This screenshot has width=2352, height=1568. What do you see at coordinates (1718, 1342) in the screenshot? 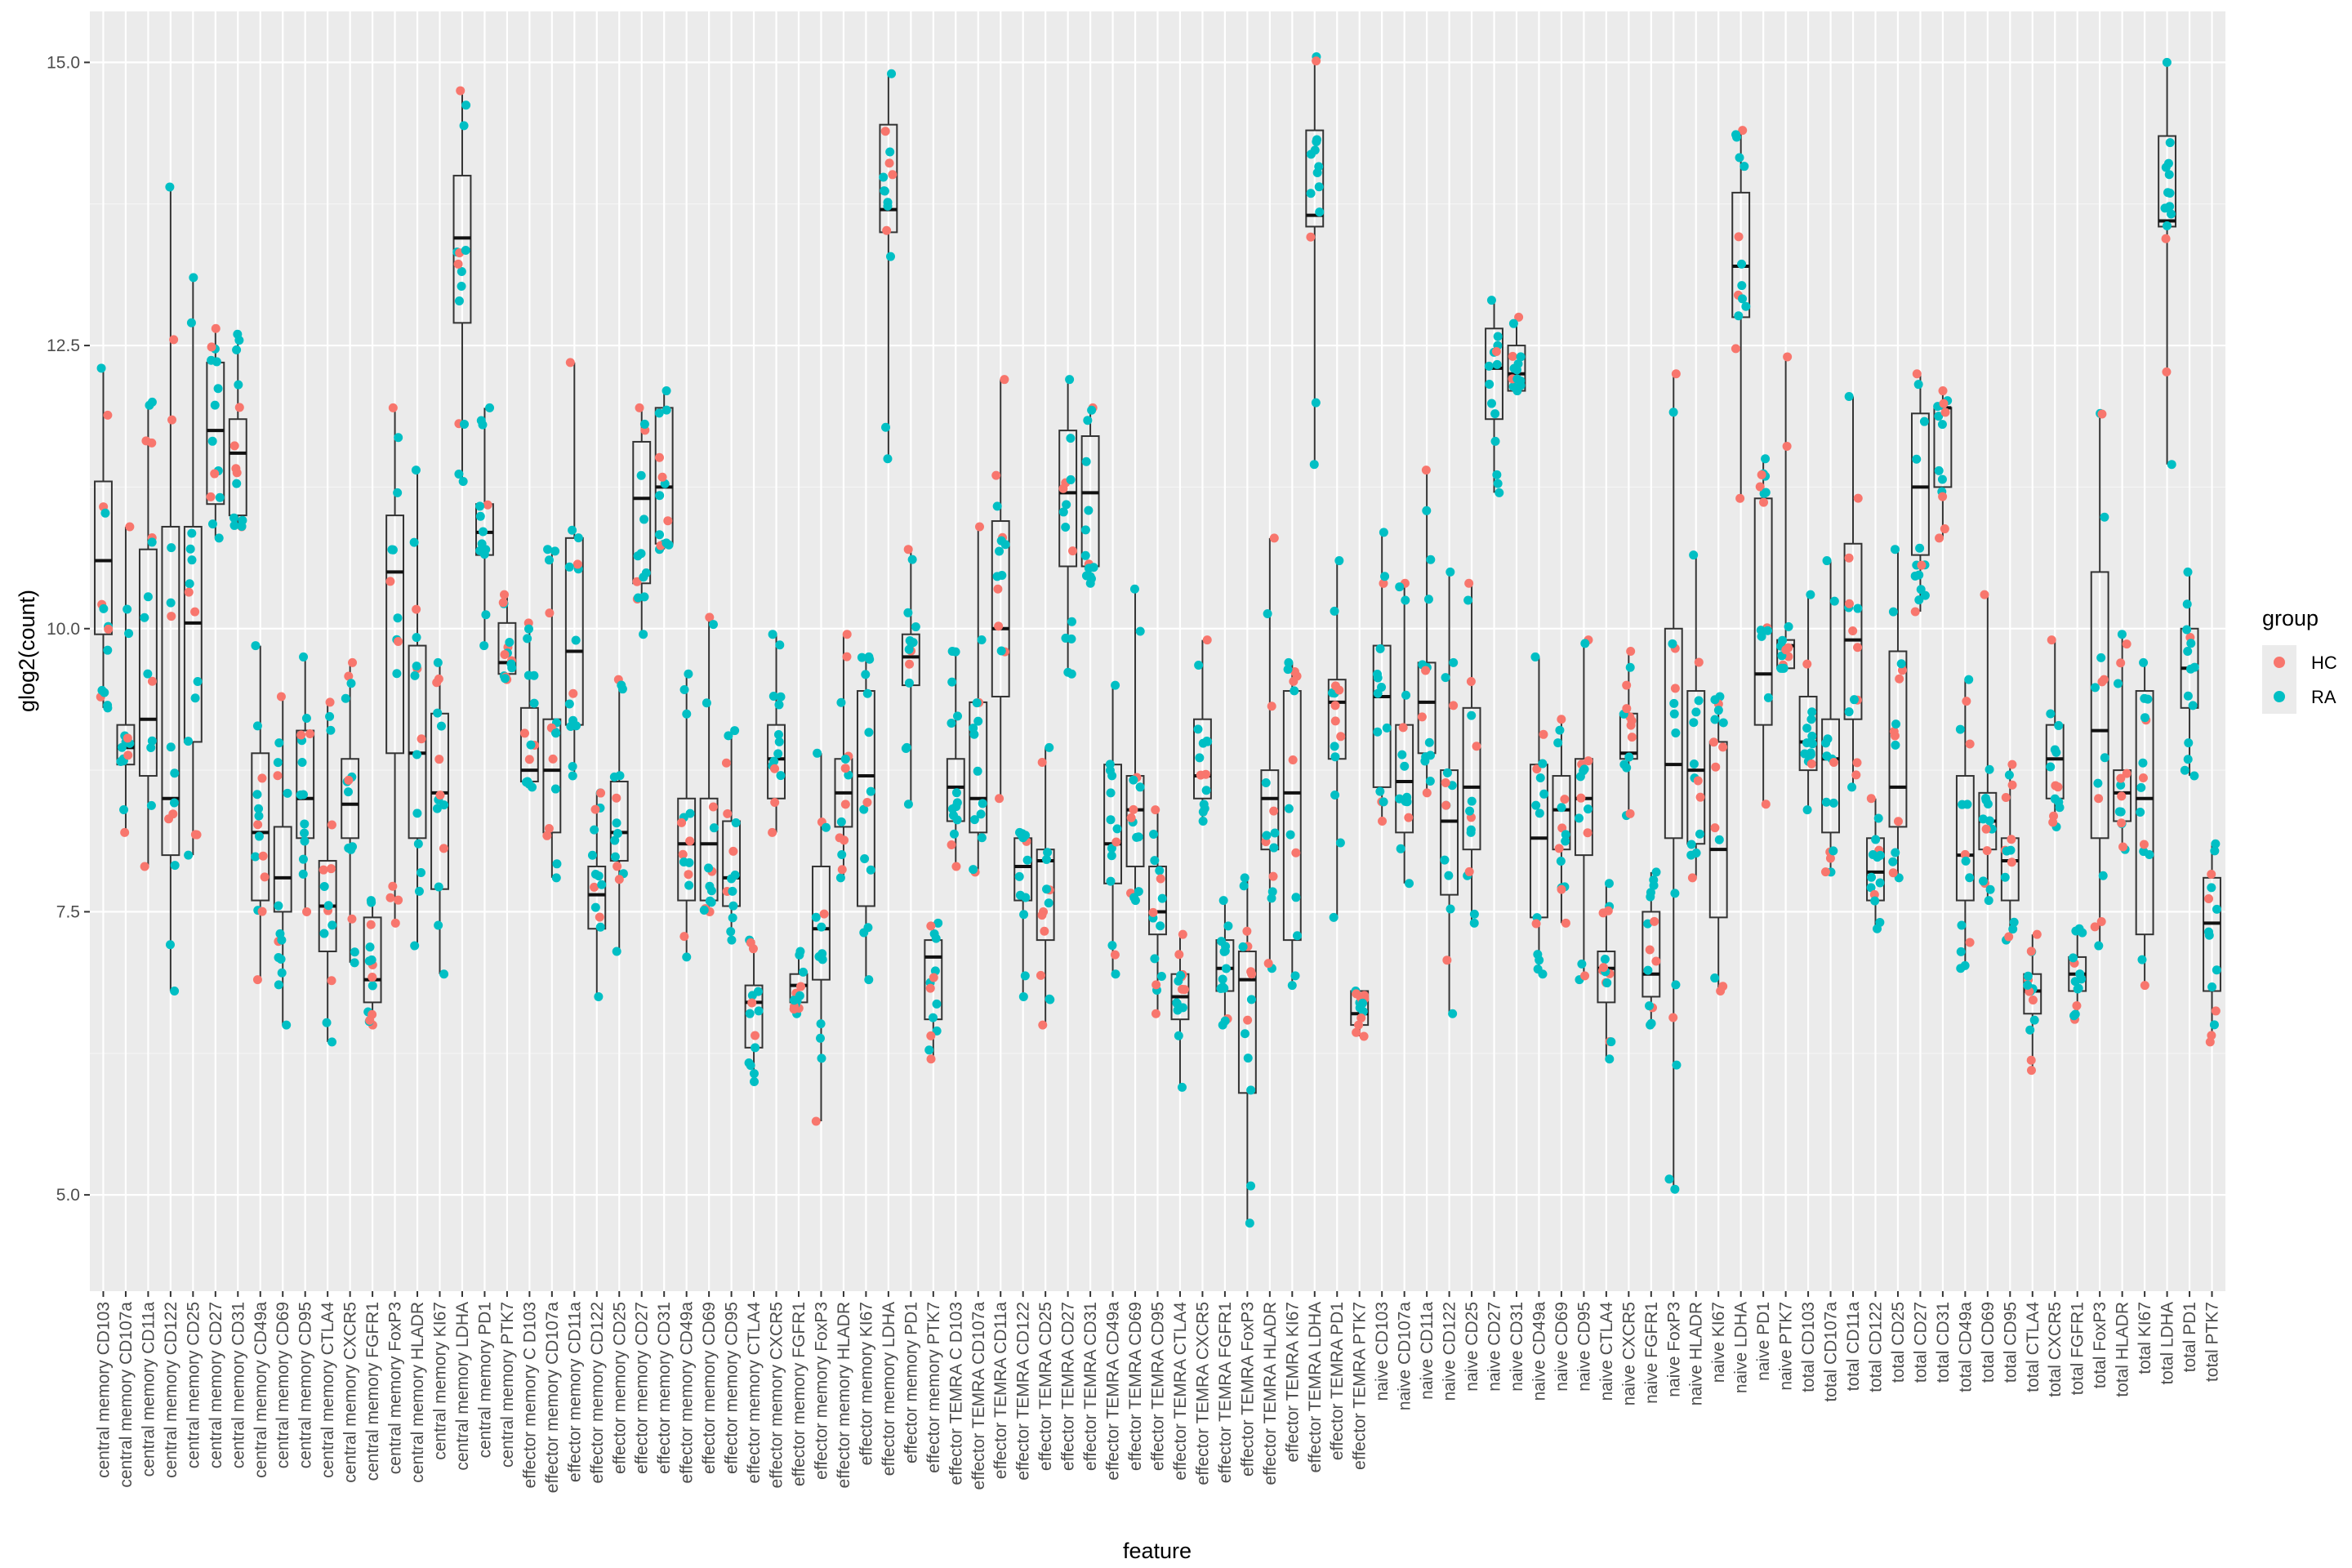
I see `x-tick-label: naive KI67` at bounding box center [1718, 1342].